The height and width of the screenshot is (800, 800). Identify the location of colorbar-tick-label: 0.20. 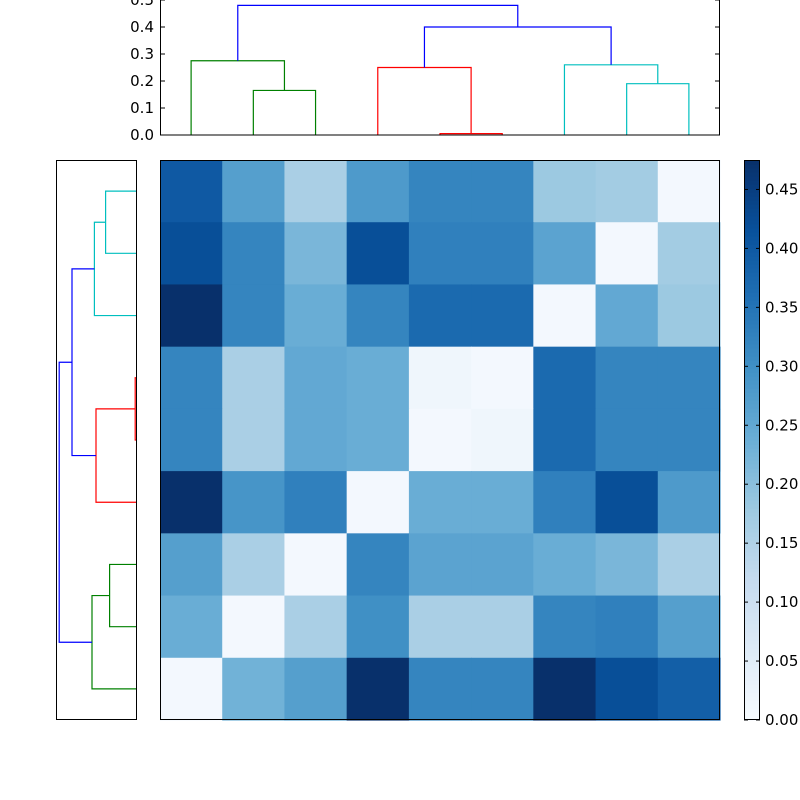
(781, 484).